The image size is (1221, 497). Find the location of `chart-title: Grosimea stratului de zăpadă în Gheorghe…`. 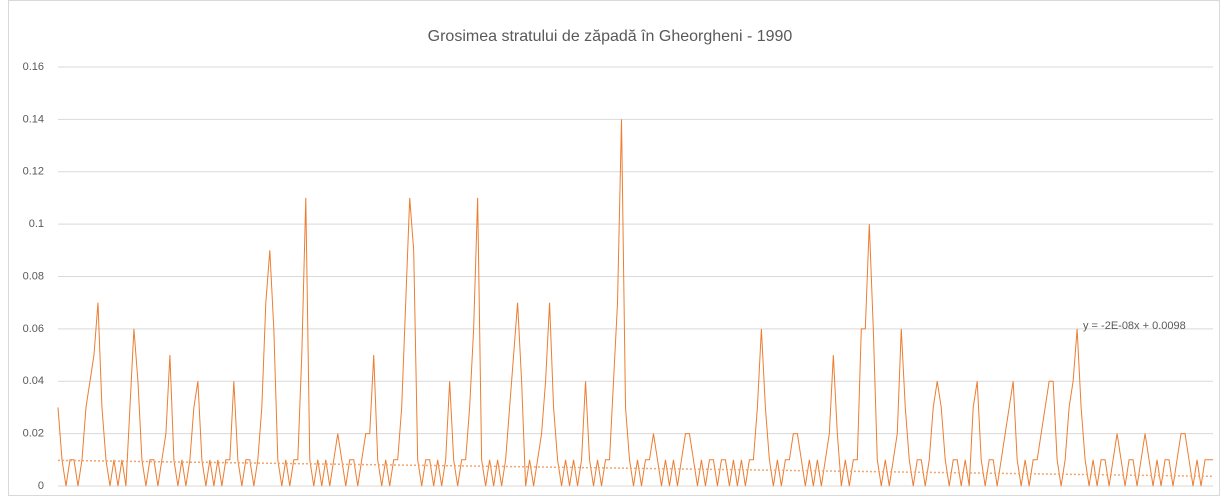

chart-title: Grosimea stratului de zăpadă în Gheorghe… is located at coordinates (610, 36).